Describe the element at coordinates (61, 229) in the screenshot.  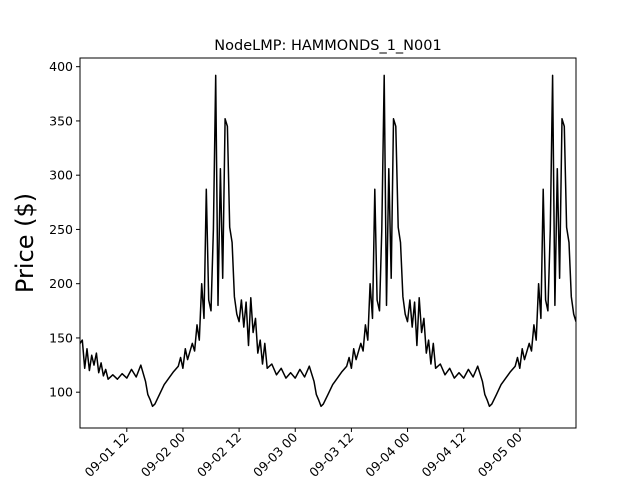
I see `y-tick-label: 250` at that location.